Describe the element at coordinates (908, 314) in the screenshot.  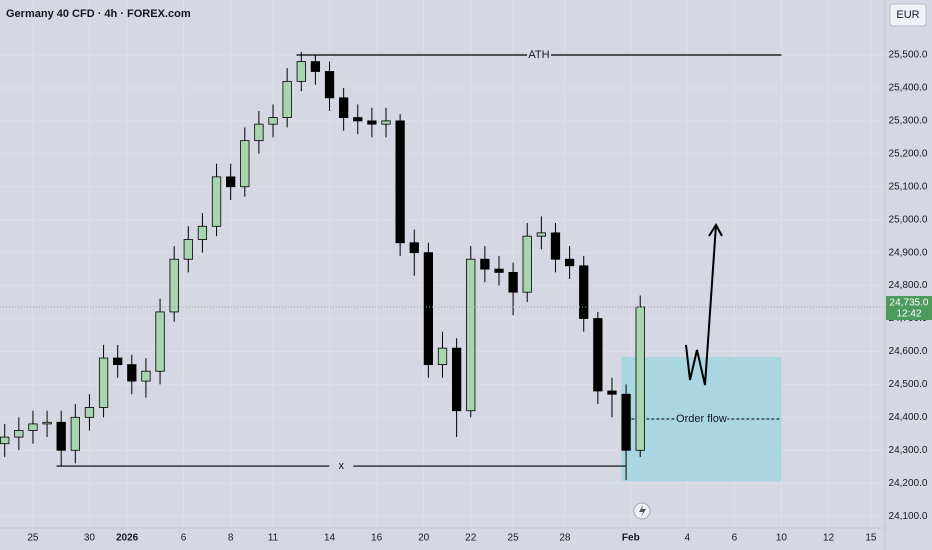
I see `countdown: 12:42` at that location.